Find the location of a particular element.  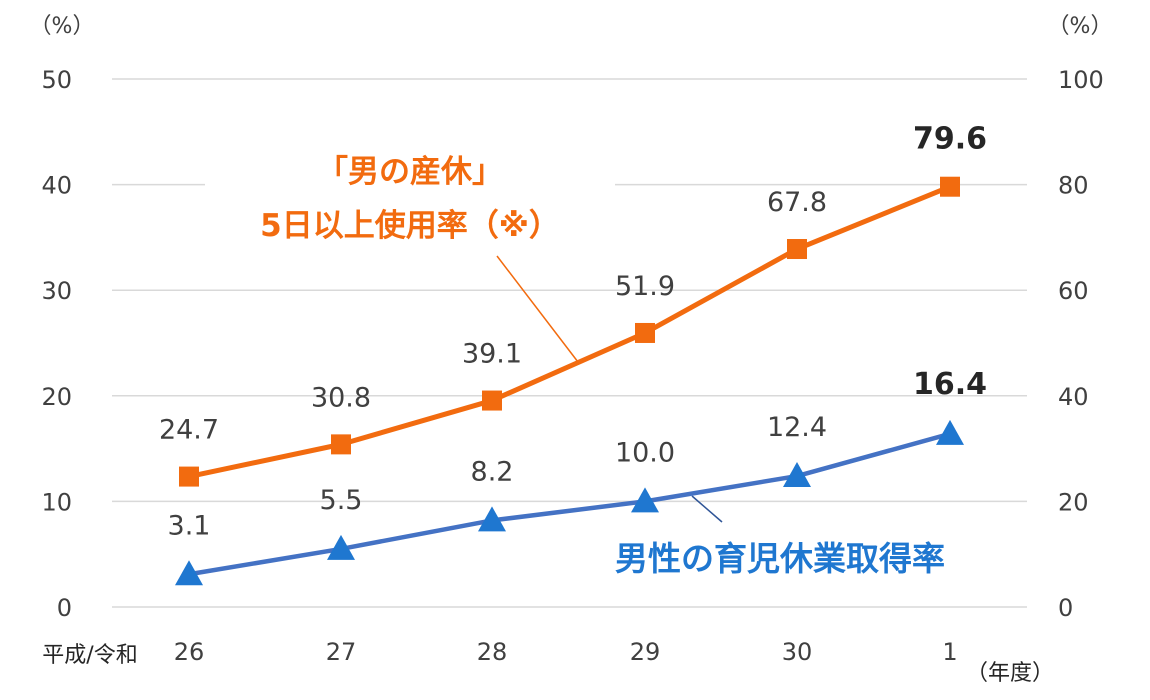

series-title-orange-line1: 「男の産休」 is located at coordinates (410, 172).